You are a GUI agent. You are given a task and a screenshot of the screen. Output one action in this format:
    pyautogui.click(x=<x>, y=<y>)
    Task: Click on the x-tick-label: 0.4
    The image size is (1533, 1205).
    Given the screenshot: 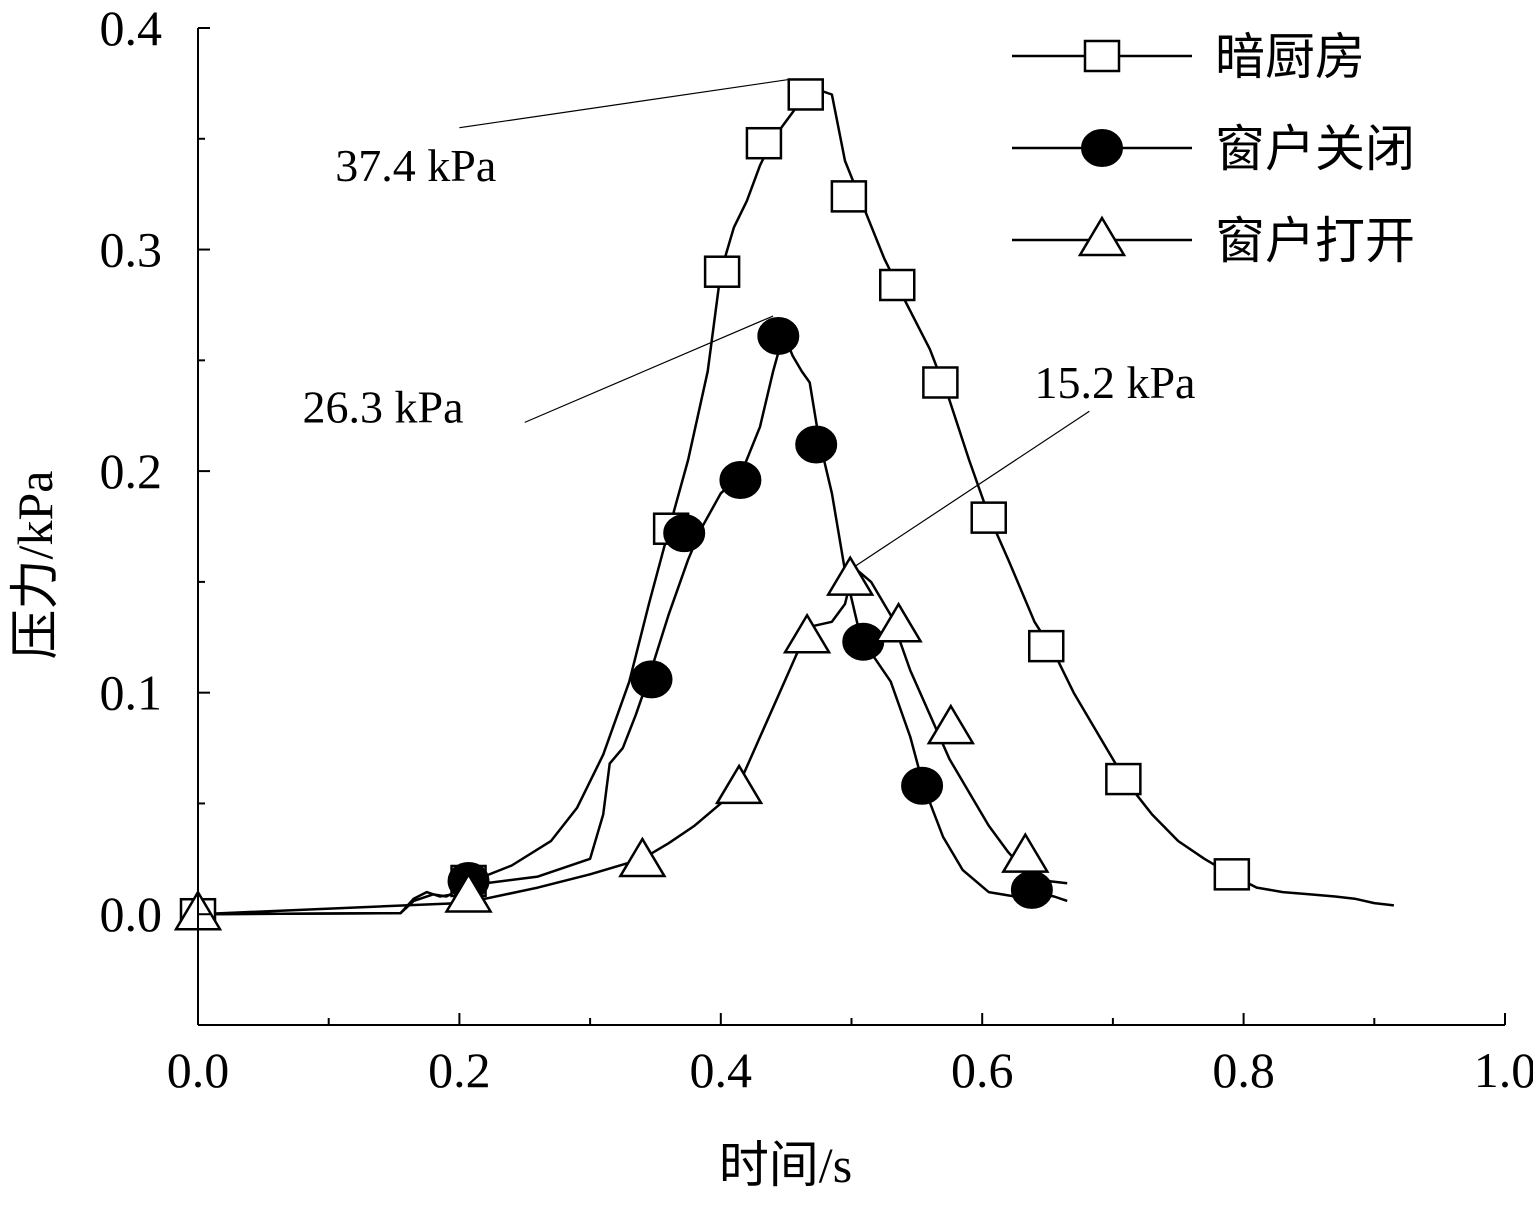 What is the action you would take?
    pyautogui.click(x=721, y=1070)
    